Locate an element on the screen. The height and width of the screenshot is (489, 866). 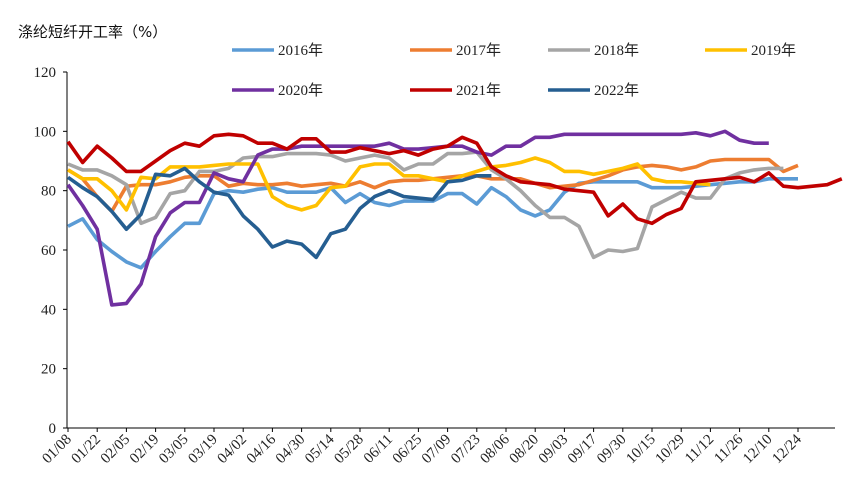
x-tick-label: 08/06 is located at coordinates (495, 449).